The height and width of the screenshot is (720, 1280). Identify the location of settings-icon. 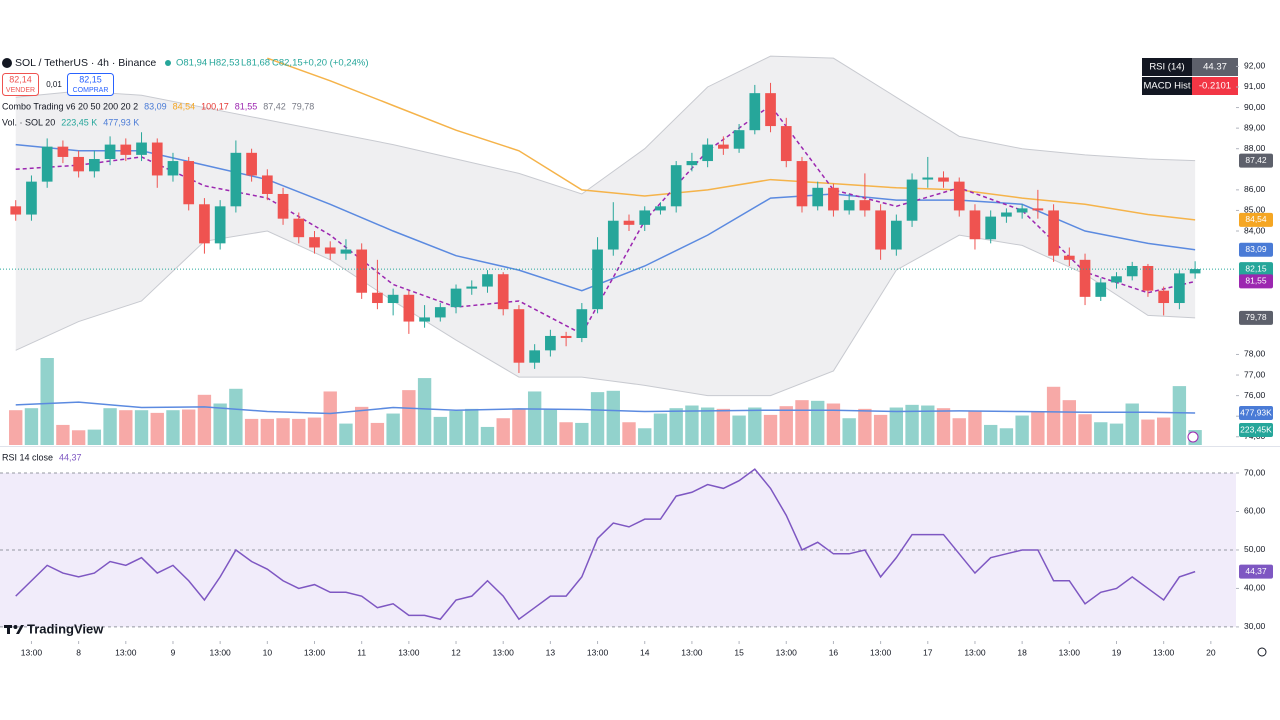
(1262, 652).